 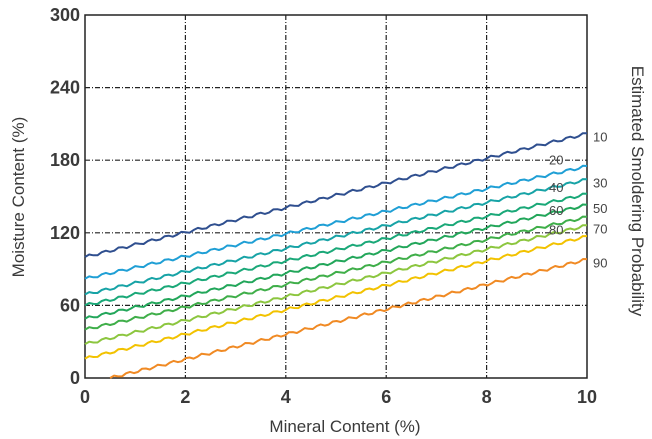 What do you see at coordinates (578, 200) in the screenshot?
I see `series-labels: 10 20 30 40 50 60 70 80 90` at bounding box center [578, 200].